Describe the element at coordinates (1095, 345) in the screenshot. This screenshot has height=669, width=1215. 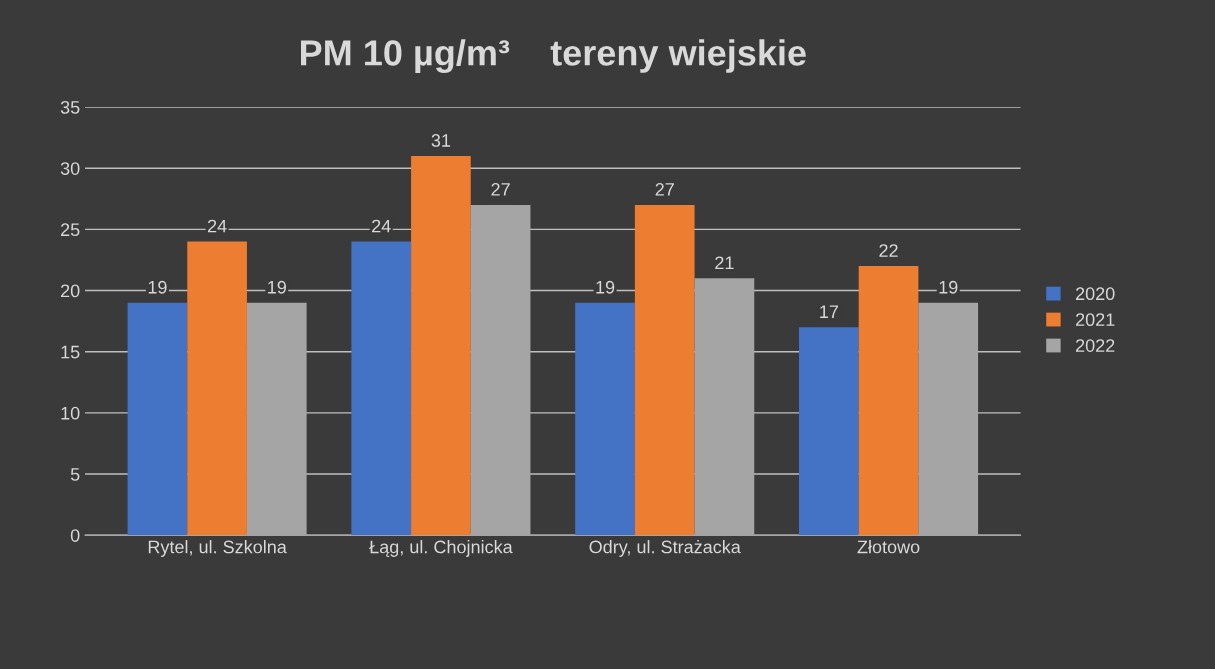
I see `legend-label: 2022` at that location.